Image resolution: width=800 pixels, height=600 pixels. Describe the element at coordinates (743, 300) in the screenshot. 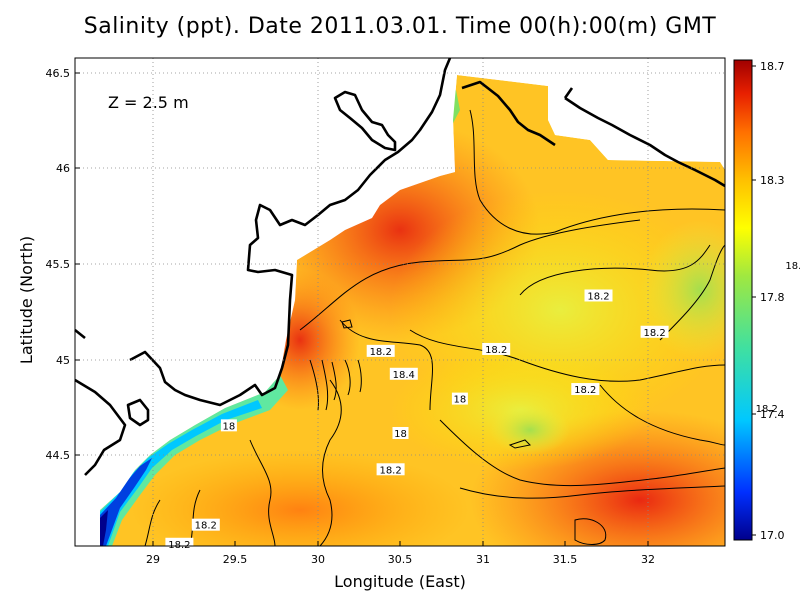

I see `colorbar-scale` at that location.